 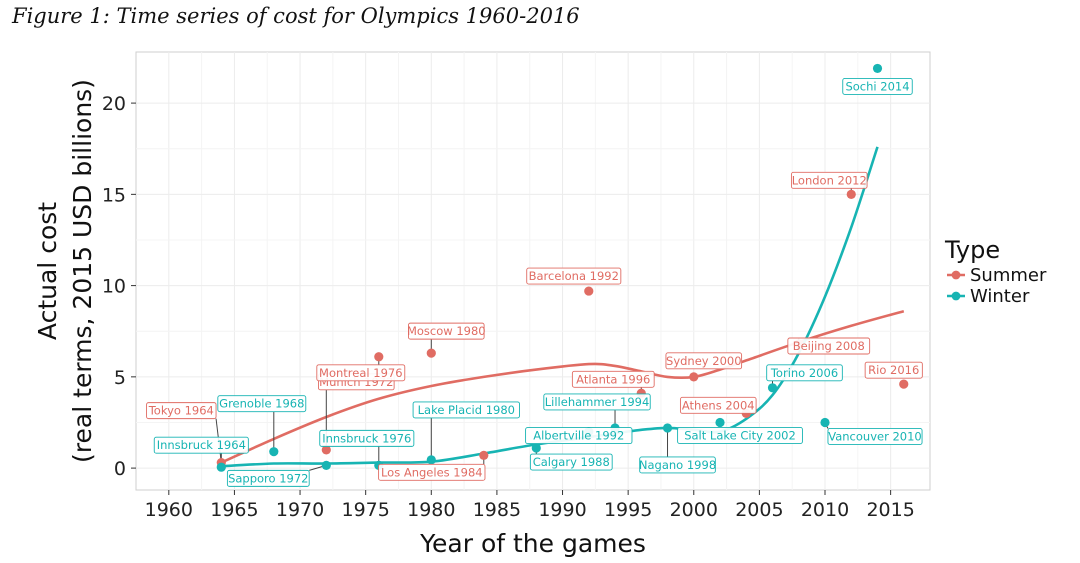 What do you see at coordinates (772, 388) in the screenshot?
I see `point-torino-2006` at bounding box center [772, 388].